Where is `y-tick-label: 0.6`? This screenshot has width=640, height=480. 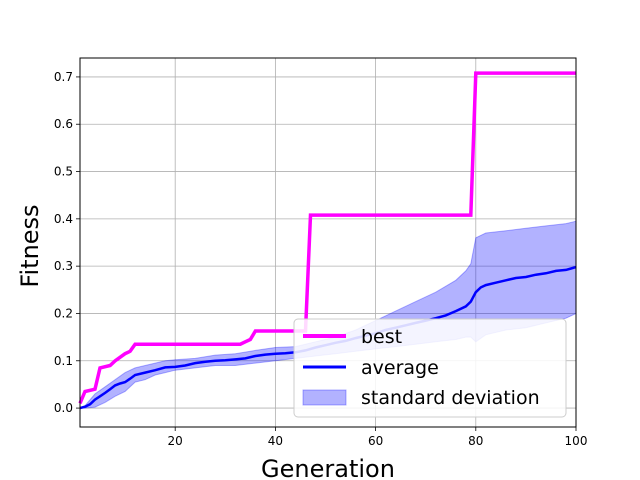
y-tick-label: 0.6 is located at coordinates (63, 124).